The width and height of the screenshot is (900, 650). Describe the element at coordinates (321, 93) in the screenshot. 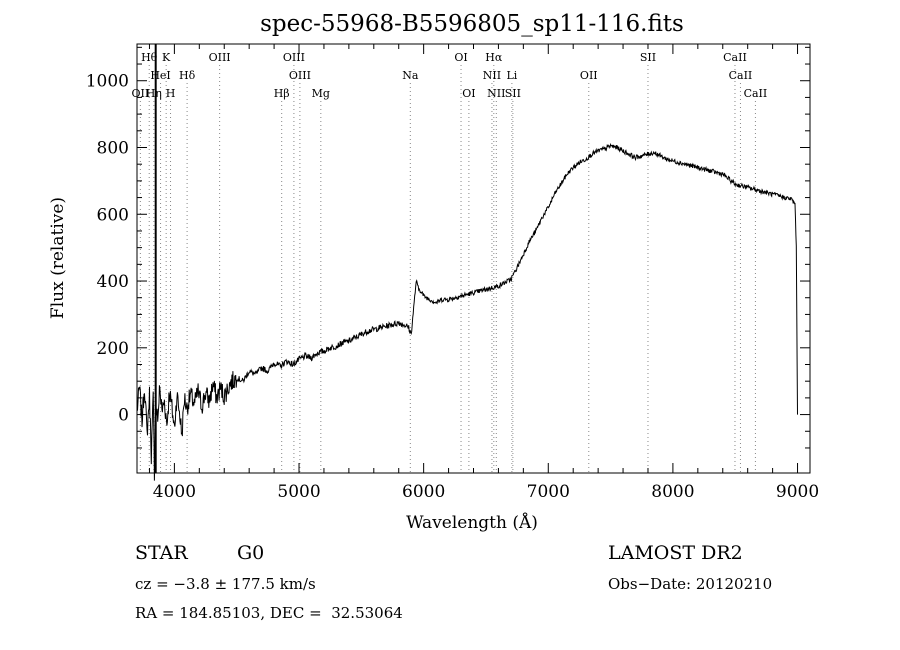

I see `marker-label: Mg` at that location.